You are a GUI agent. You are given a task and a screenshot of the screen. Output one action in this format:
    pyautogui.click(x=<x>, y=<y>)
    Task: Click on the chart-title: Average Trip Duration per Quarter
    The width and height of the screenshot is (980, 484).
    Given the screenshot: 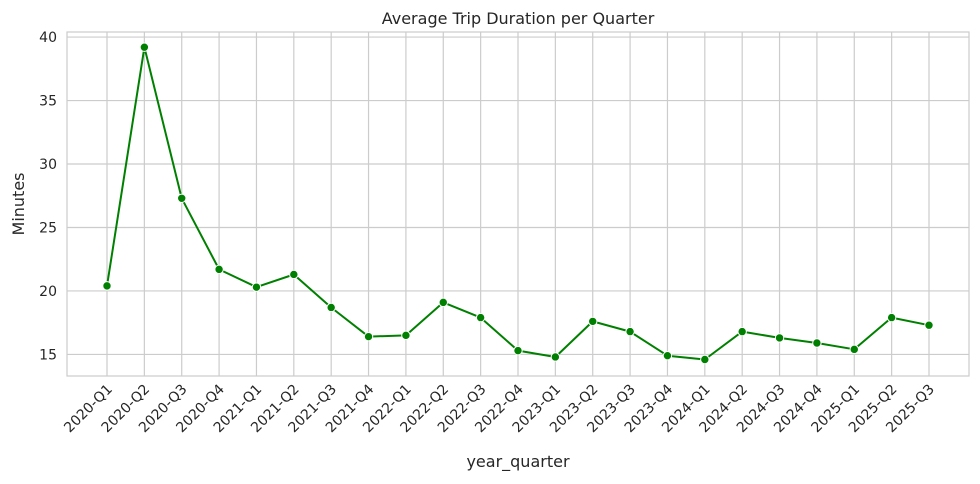 What is the action you would take?
    pyautogui.click(x=518, y=18)
    